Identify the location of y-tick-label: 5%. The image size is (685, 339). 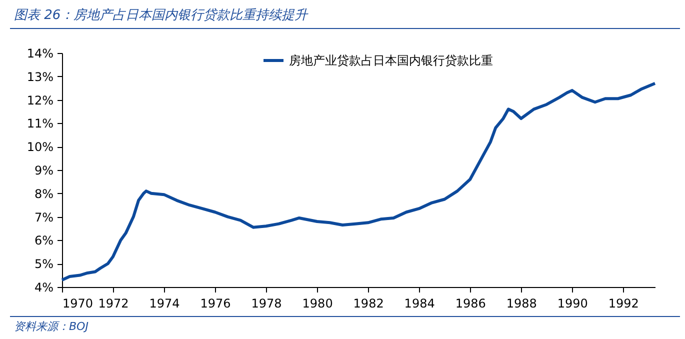
(44, 264).